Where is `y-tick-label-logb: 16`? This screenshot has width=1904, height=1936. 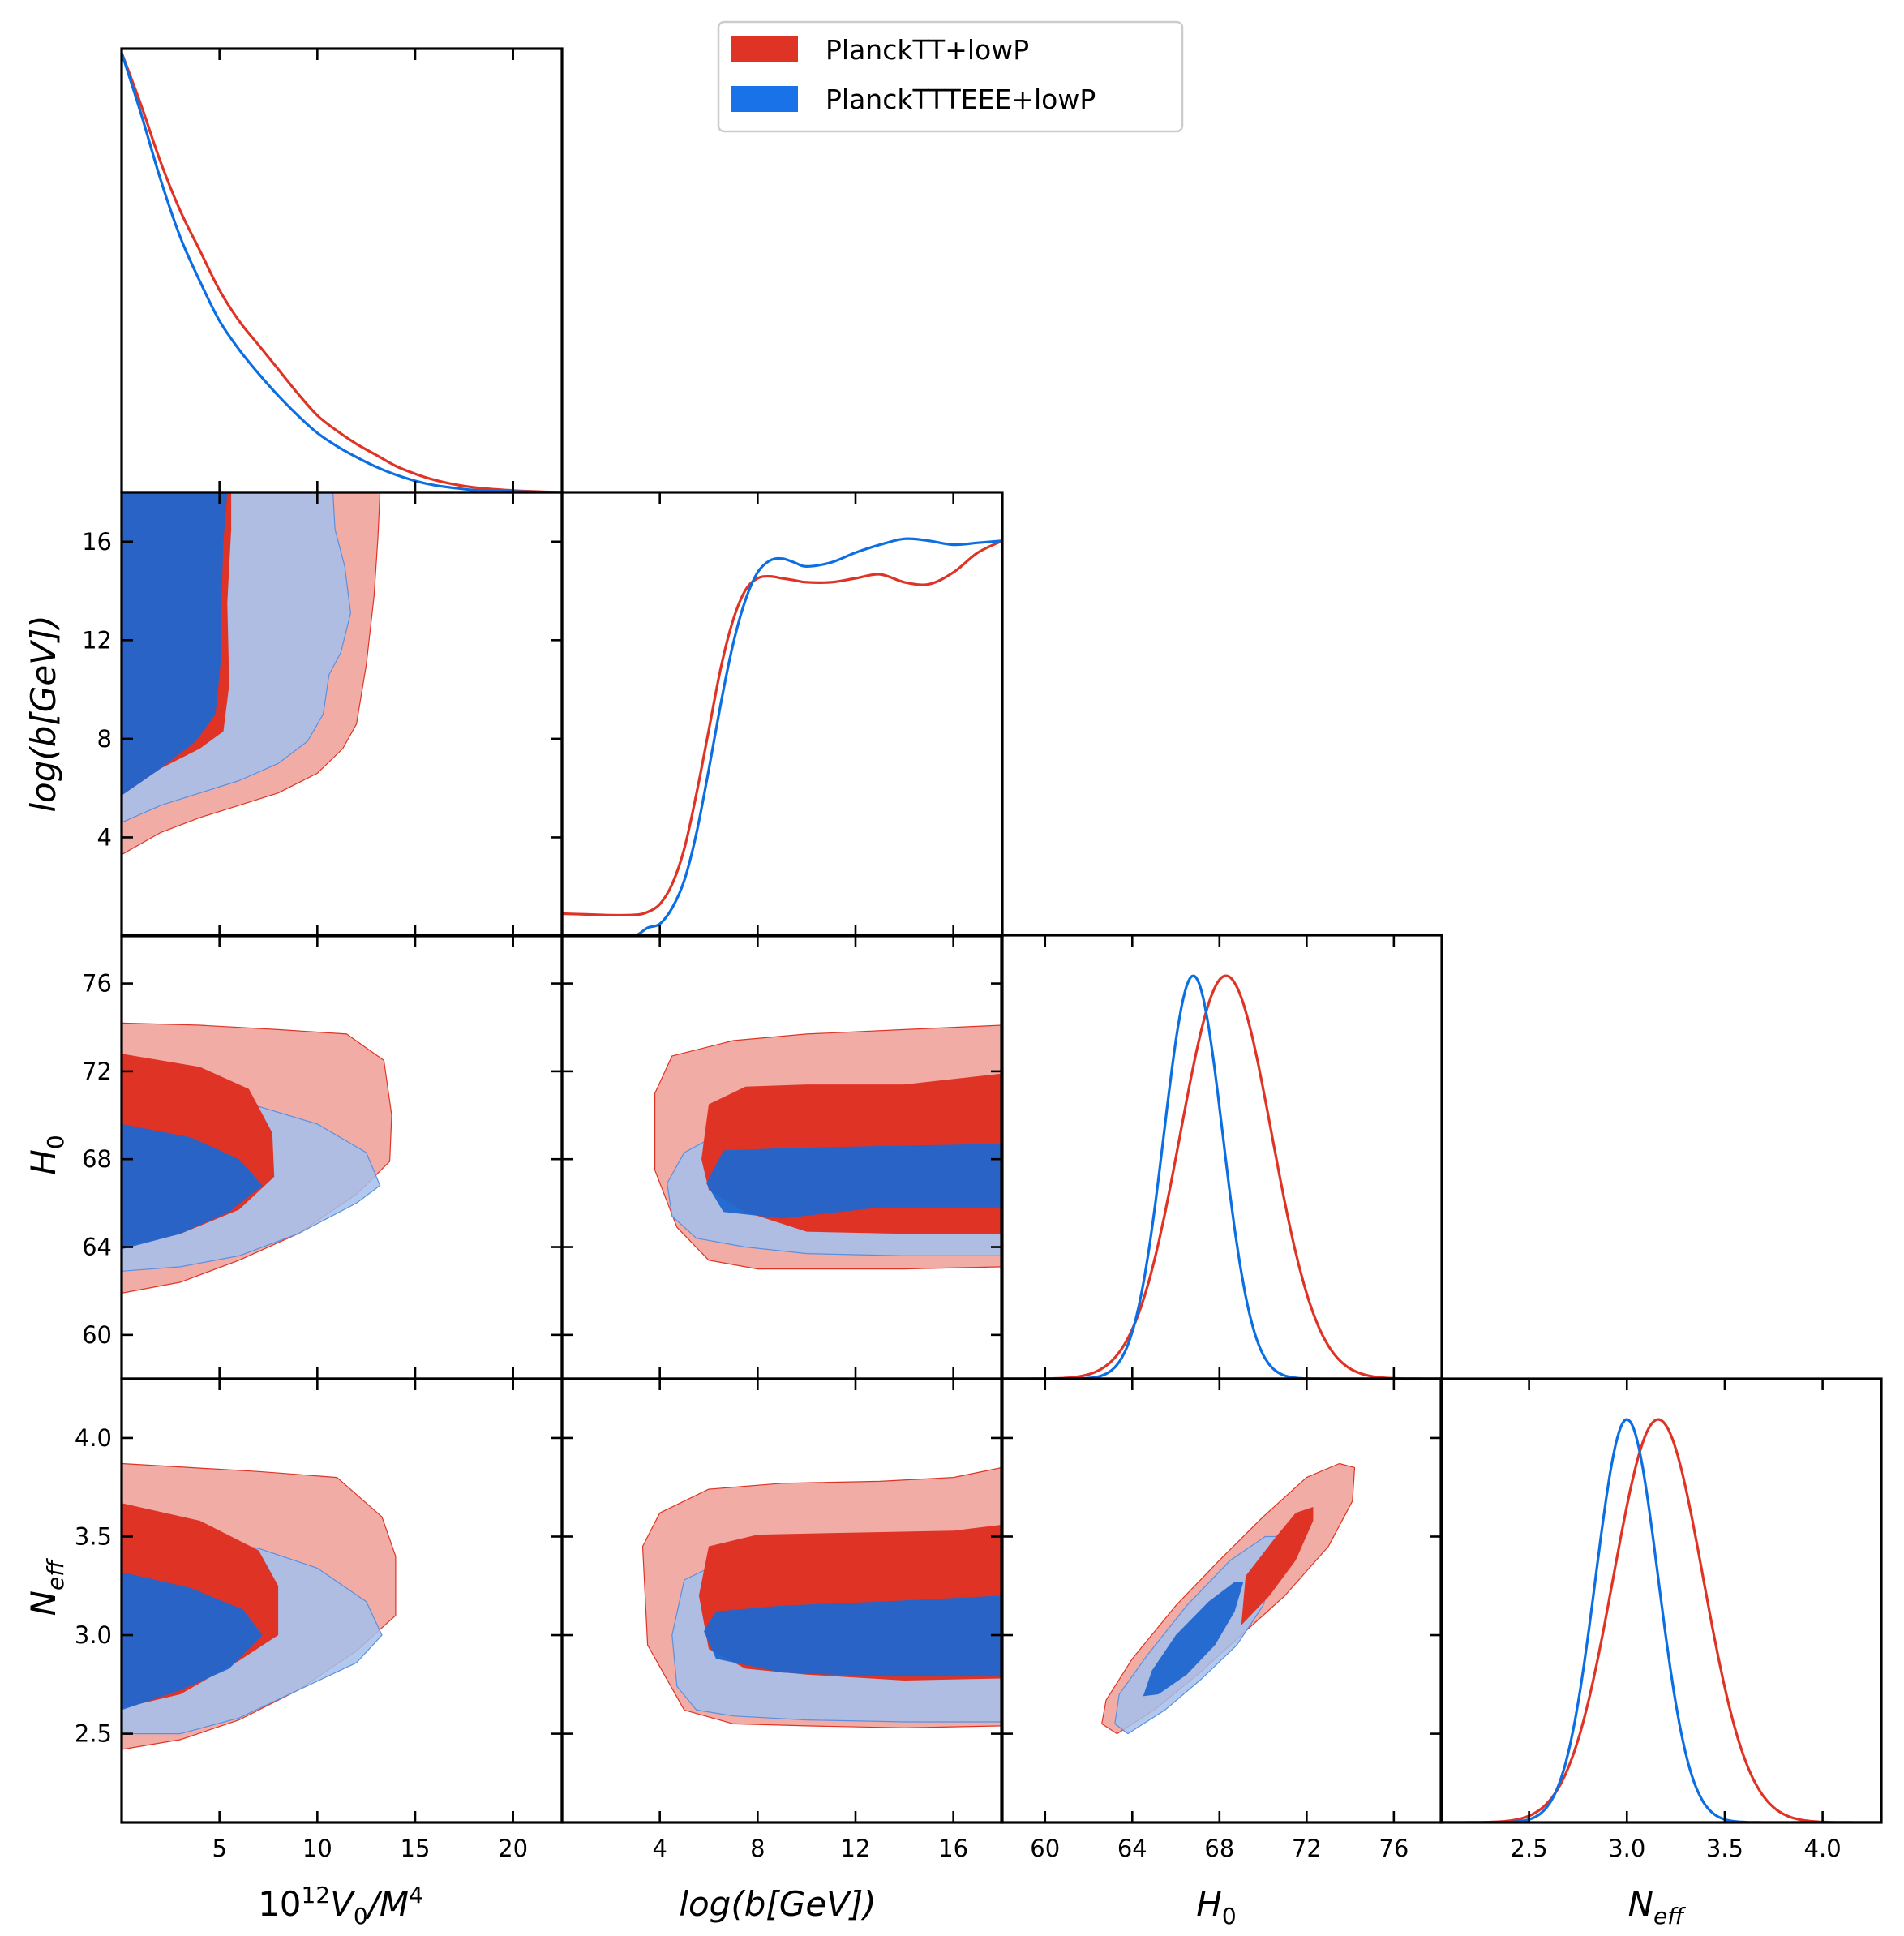
y-tick-label-logb: 16 is located at coordinates (97, 542).